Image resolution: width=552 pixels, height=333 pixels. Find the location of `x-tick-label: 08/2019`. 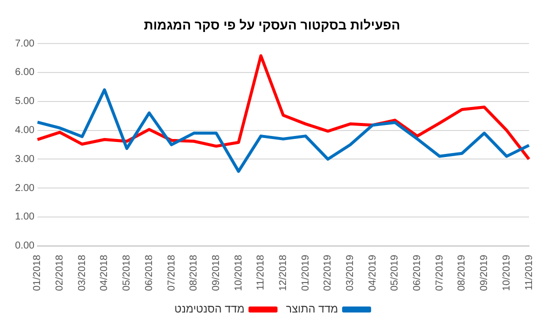

x-tick-label: 08/2019 is located at coordinates (462, 273).